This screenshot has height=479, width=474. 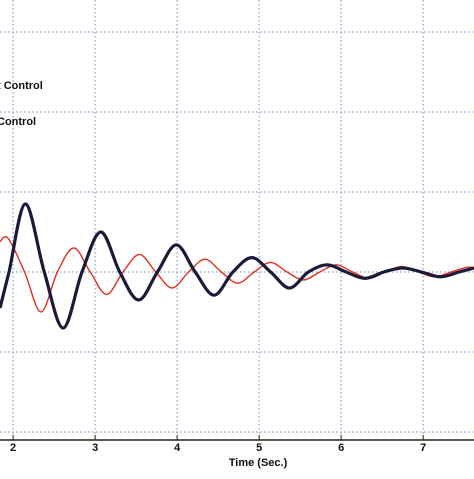 What do you see at coordinates (18, 122) in the screenshot?
I see `legend-label: Control` at bounding box center [18, 122].